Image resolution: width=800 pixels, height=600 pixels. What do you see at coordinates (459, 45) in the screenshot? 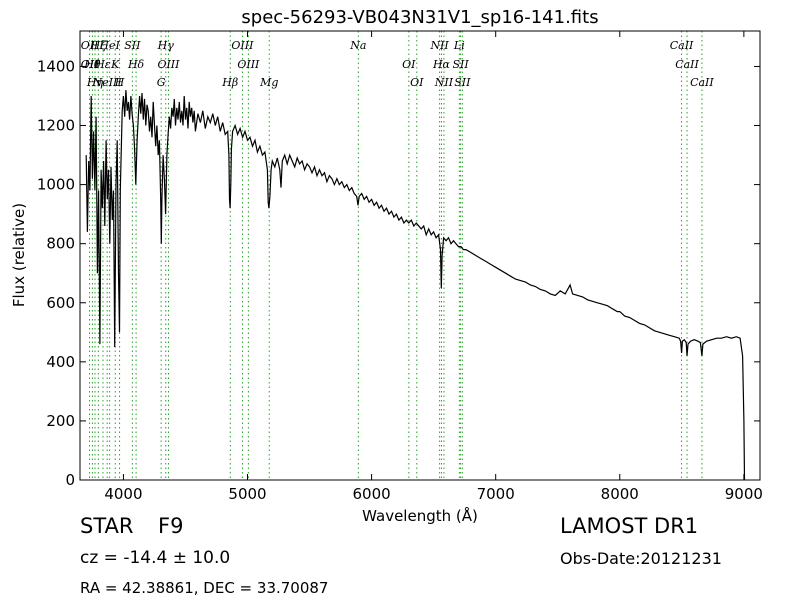
I see `line-label: Li` at bounding box center [459, 45].